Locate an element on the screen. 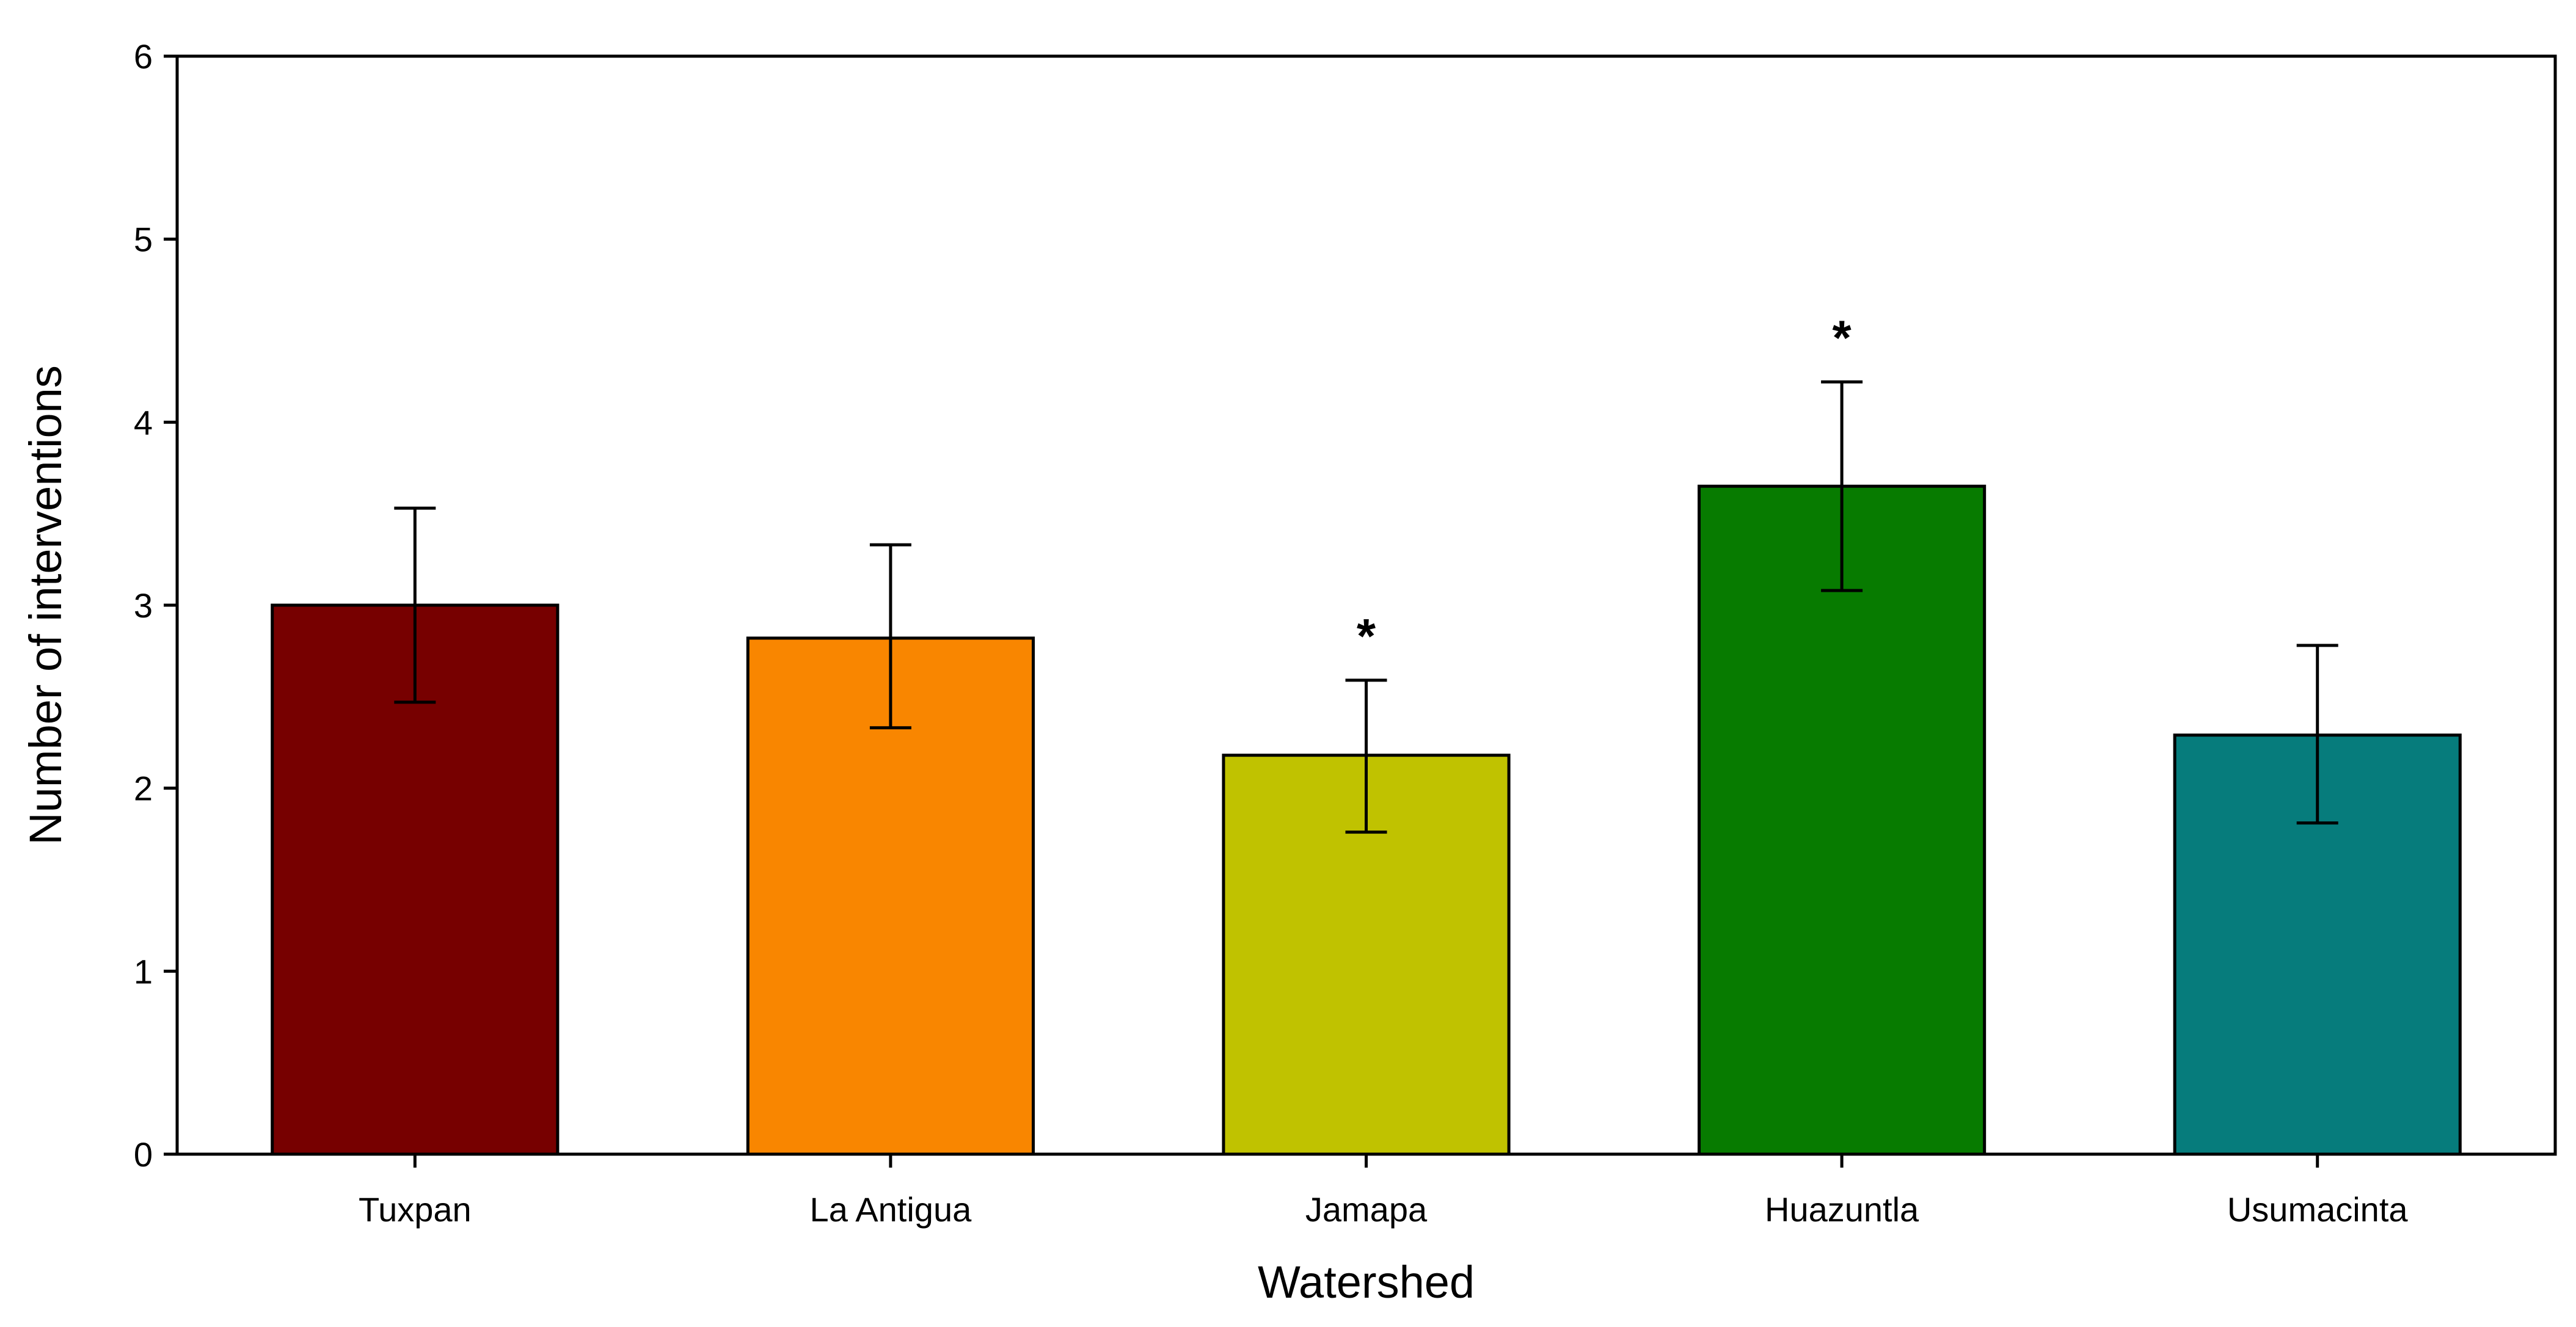  y-tick-label: 4 is located at coordinates (143, 422).